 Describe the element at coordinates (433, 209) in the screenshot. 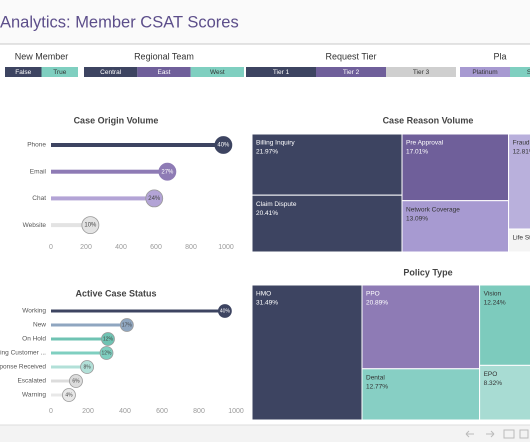

I see `cell-label: Network Coverage` at that location.